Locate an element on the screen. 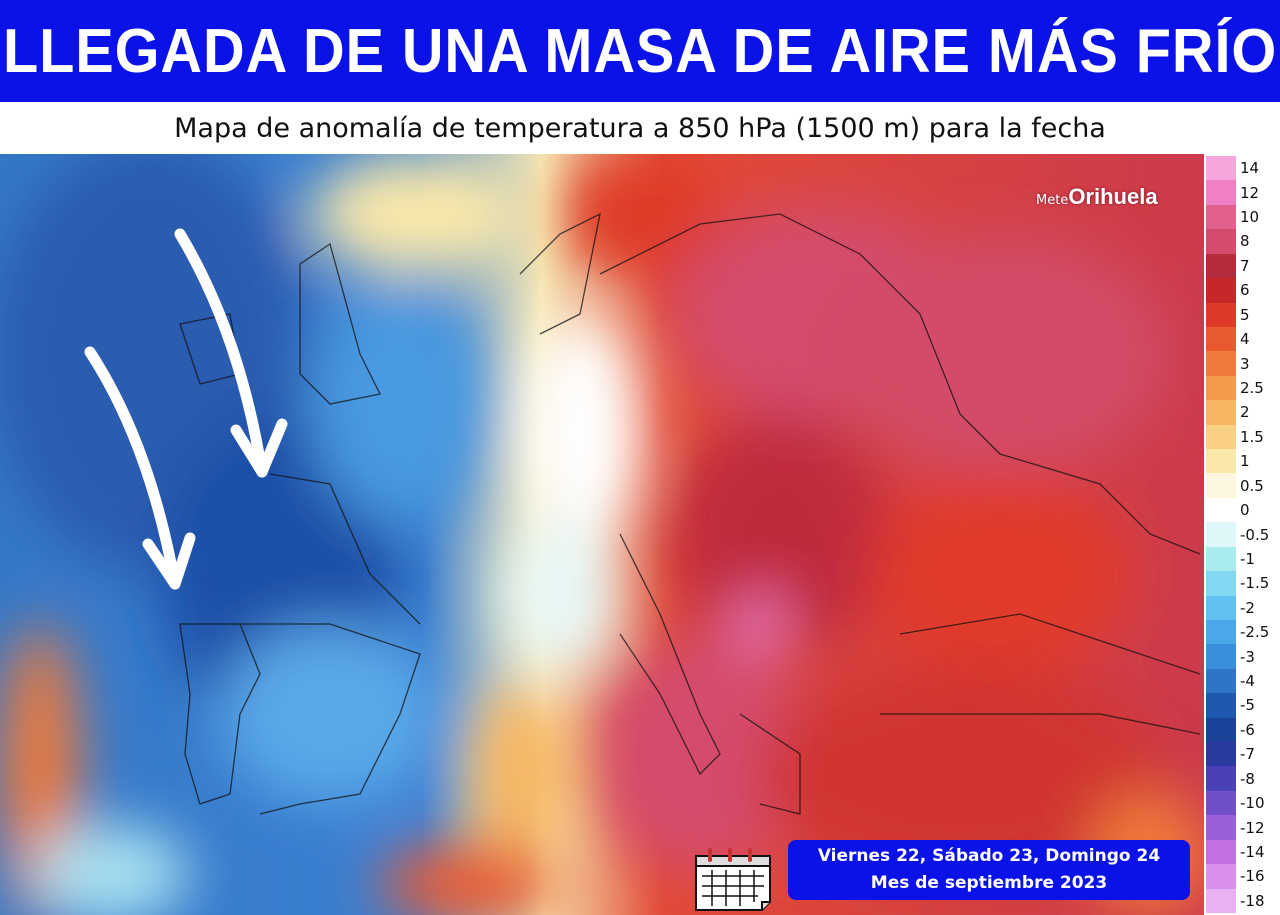 This screenshot has width=1280, height=915. legend-label: 4 is located at coordinates (1245, 339).